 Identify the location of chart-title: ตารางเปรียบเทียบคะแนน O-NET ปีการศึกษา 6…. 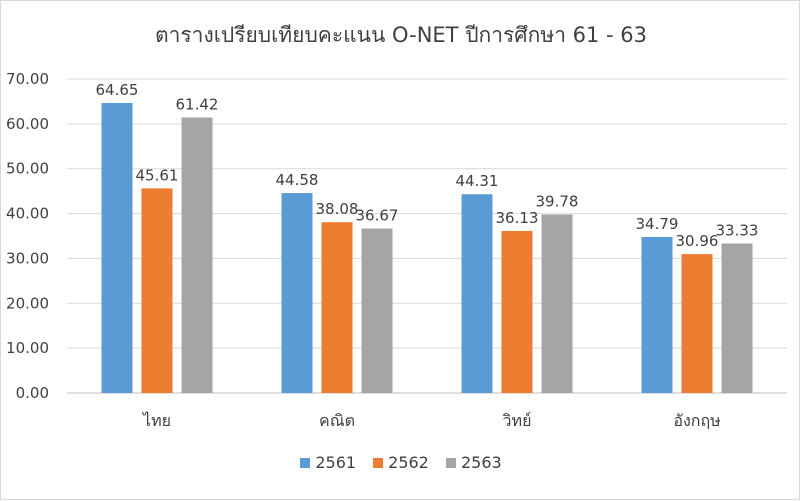
(401, 35).